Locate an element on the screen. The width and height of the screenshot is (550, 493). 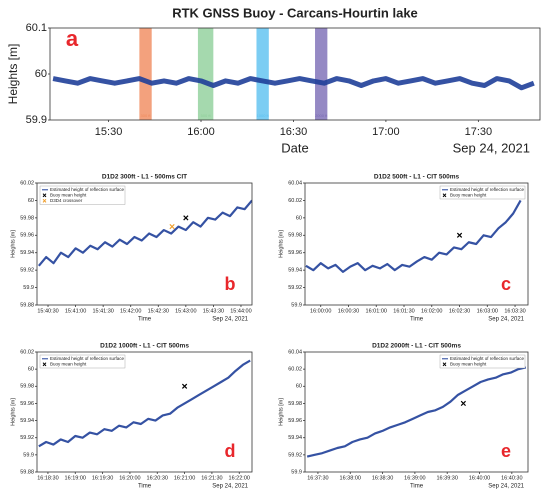
x-tick-label: 16:39:30 is located at coordinates (446, 478).